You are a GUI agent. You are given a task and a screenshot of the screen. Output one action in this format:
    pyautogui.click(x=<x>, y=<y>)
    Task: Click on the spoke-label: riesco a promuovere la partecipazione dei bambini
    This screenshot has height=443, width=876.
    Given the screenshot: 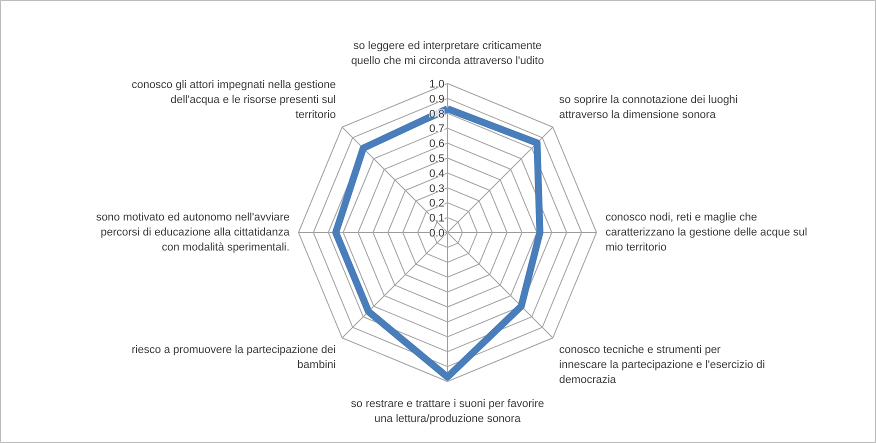 What is the action you would take?
    pyautogui.click(x=234, y=358)
    